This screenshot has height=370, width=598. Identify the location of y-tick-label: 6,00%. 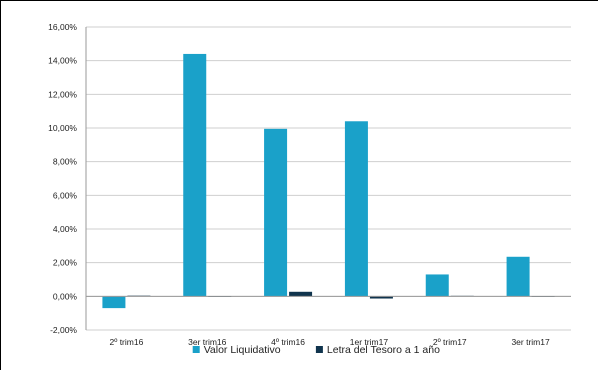
(65, 195).